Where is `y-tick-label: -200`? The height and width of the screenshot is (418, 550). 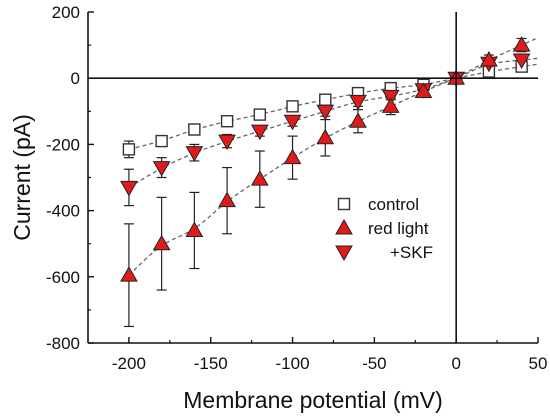
y-tick-label: -200 is located at coordinates (63, 144).